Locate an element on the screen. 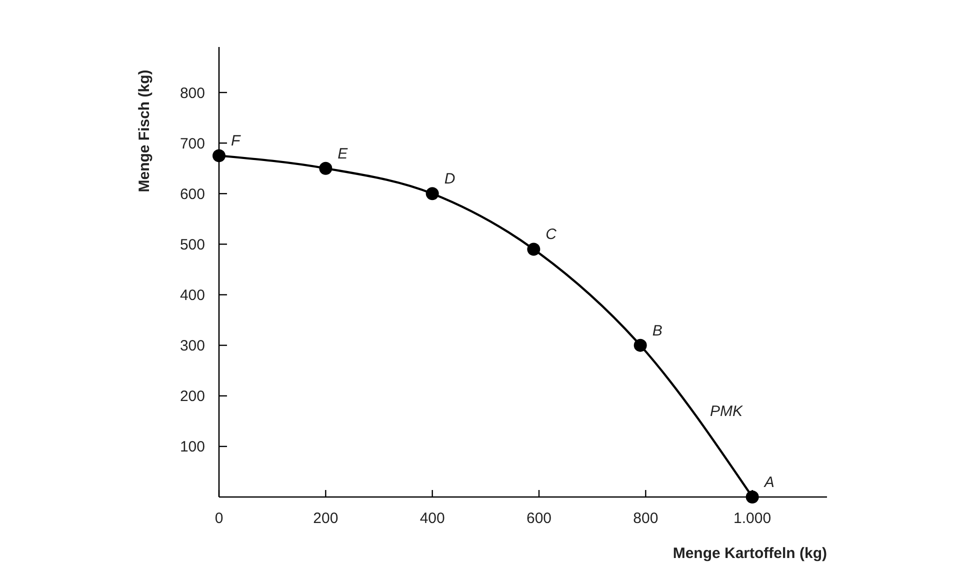  x-tick-label: 200 is located at coordinates (325, 518).